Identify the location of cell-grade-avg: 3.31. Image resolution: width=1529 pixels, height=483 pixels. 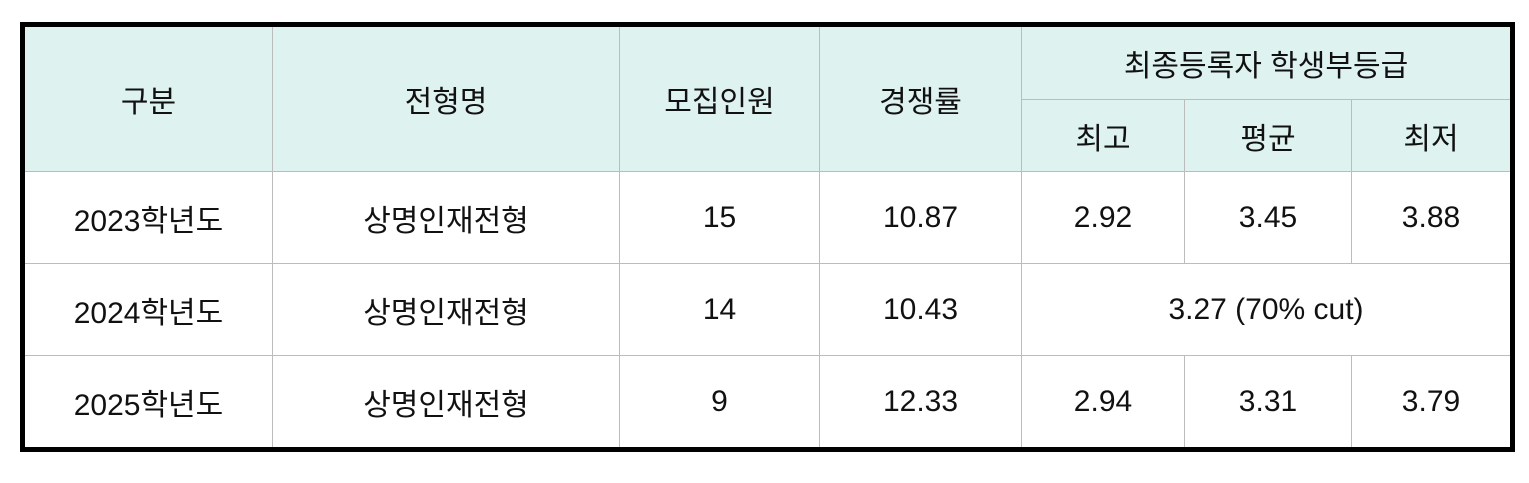
(1268, 402).